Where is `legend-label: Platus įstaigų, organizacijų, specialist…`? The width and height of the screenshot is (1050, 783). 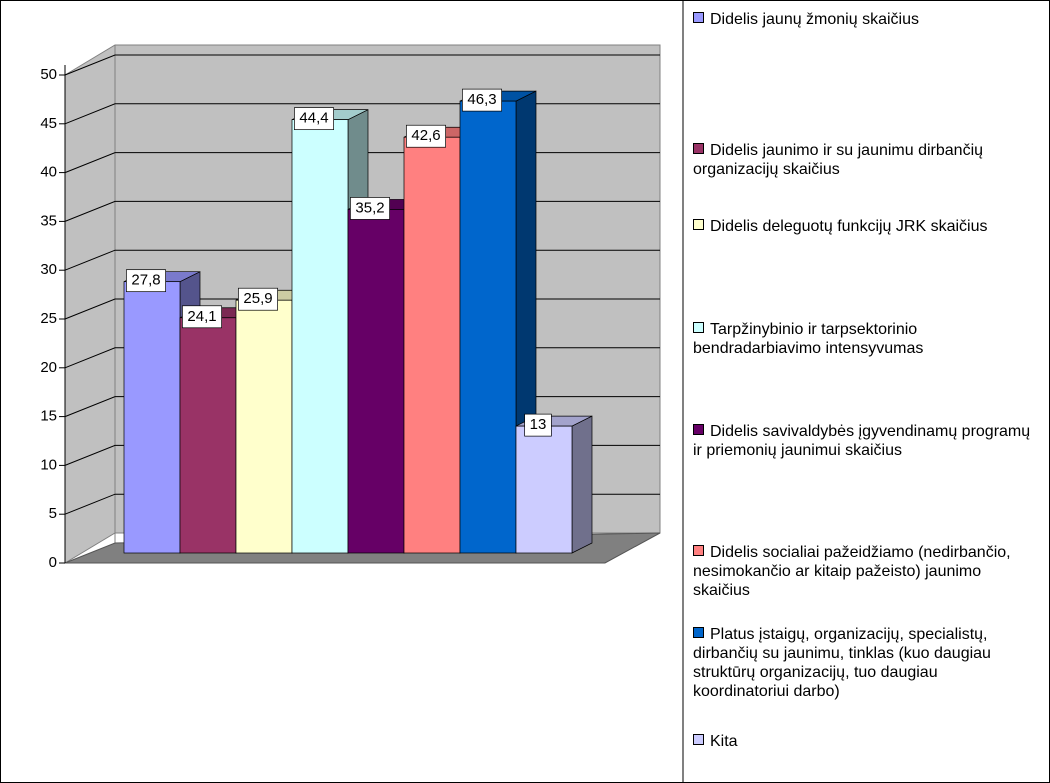
legend-label: Platus įstaigų, organizacijų, specialist… is located at coordinates (842, 663).